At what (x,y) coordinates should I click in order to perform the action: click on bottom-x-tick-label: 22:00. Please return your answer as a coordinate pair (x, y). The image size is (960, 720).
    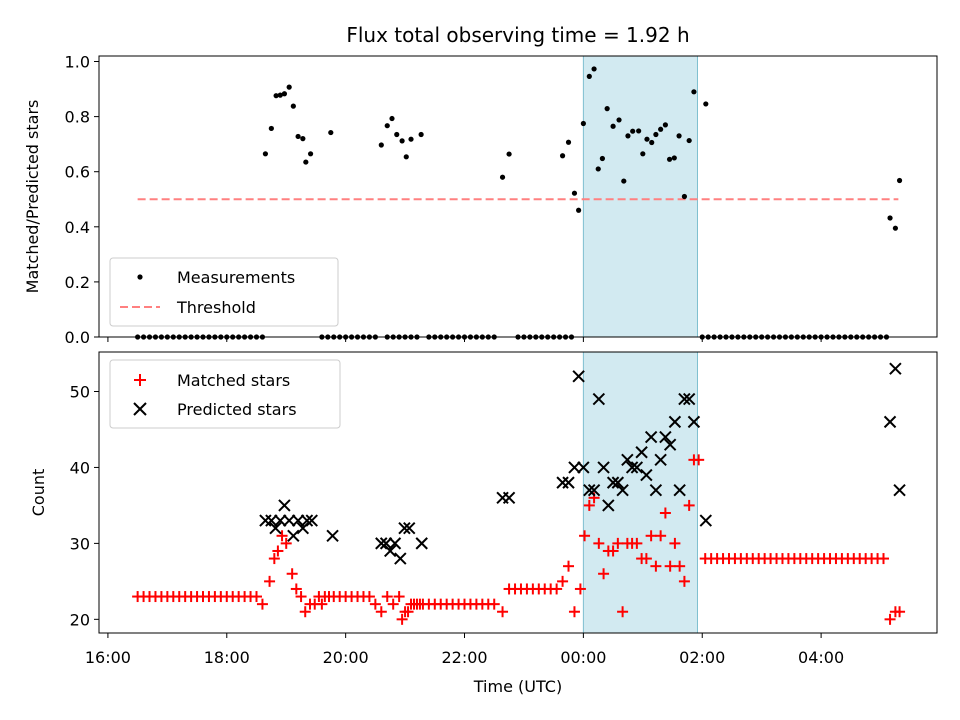
    Looking at the image, I should click on (464, 657).